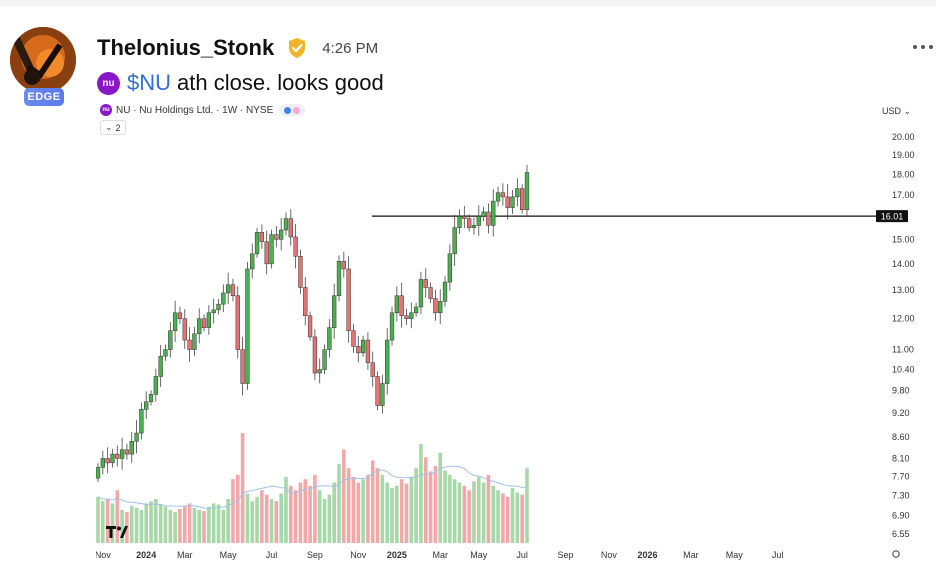 The width and height of the screenshot is (936, 584). I want to click on cashtag-link: $NU, so click(149, 82).